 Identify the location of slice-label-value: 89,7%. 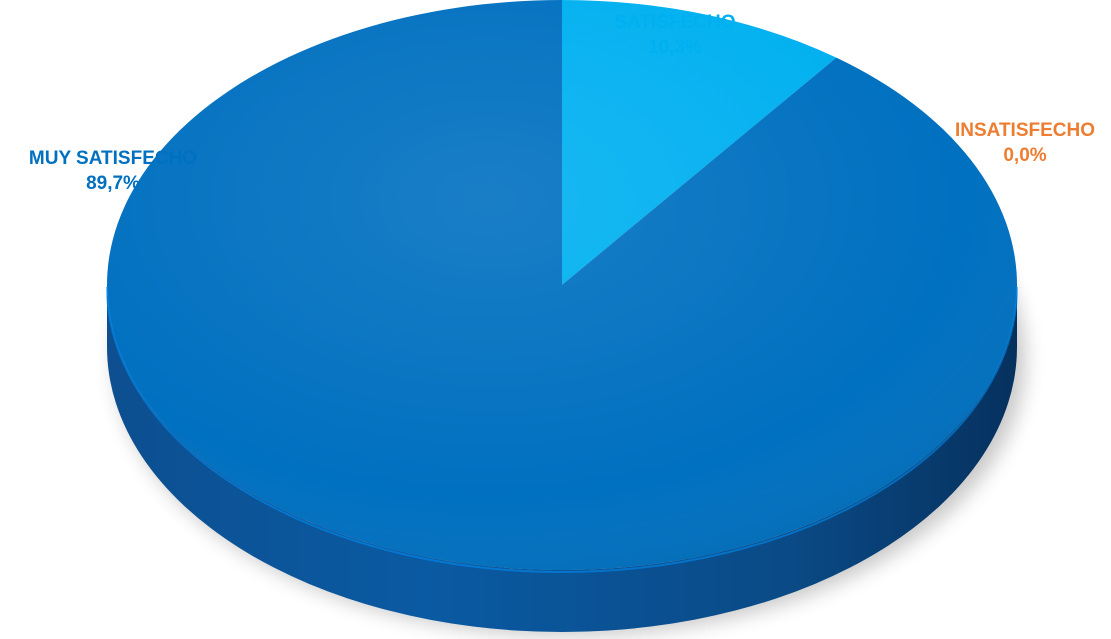
(113, 183).